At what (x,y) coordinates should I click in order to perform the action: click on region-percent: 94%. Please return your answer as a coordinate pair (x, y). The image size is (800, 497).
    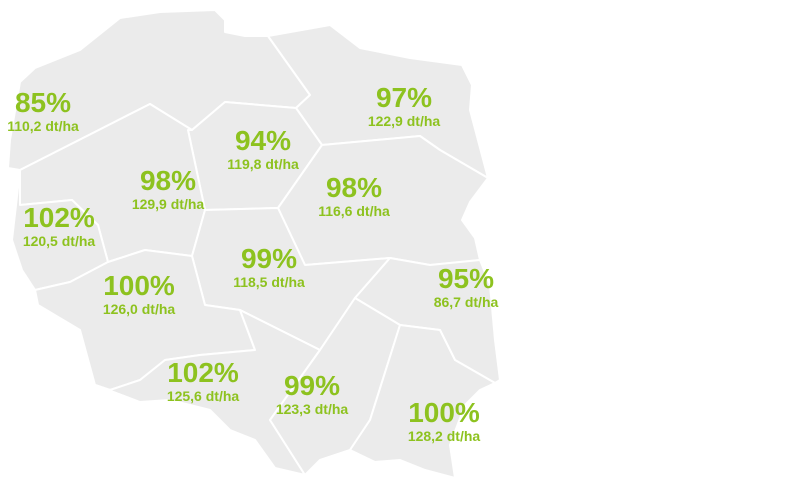
    Looking at the image, I should click on (263, 140).